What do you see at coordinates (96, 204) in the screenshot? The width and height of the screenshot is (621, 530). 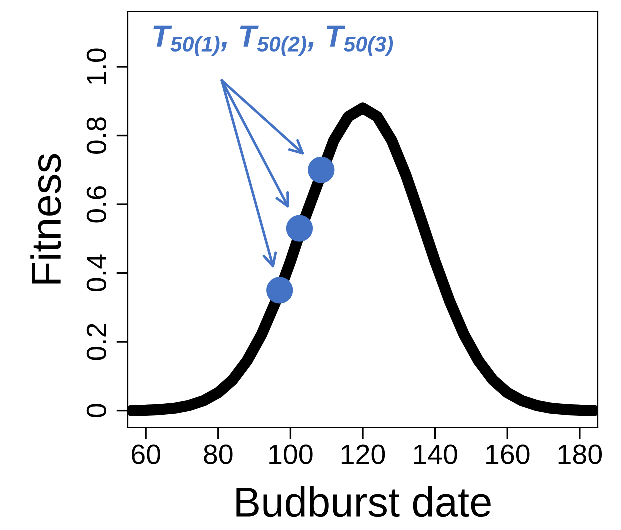 I see `y-tick-label: 0.6` at bounding box center [96, 204].